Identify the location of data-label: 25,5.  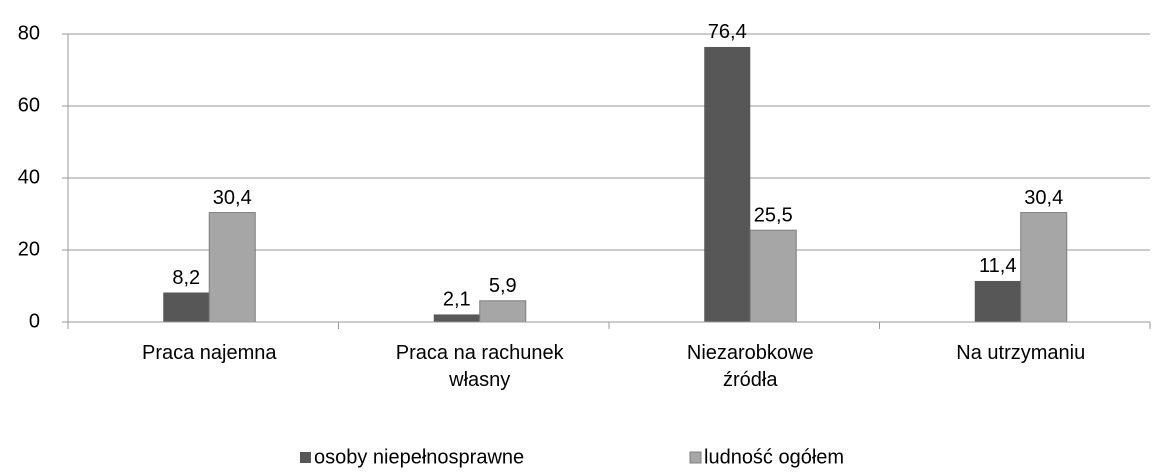
(773, 215).